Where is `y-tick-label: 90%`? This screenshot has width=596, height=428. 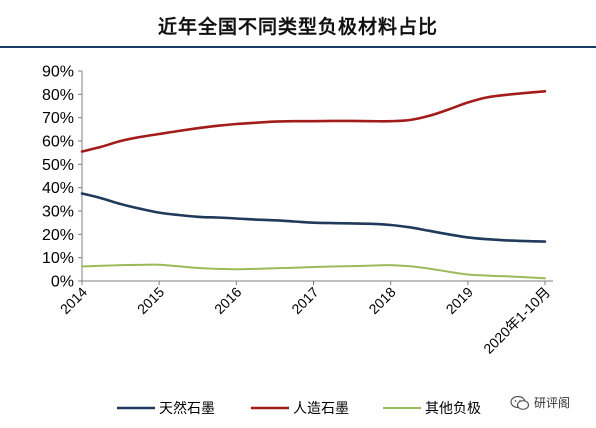
y-tick-label: 90% is located at coordinates (58, 72).